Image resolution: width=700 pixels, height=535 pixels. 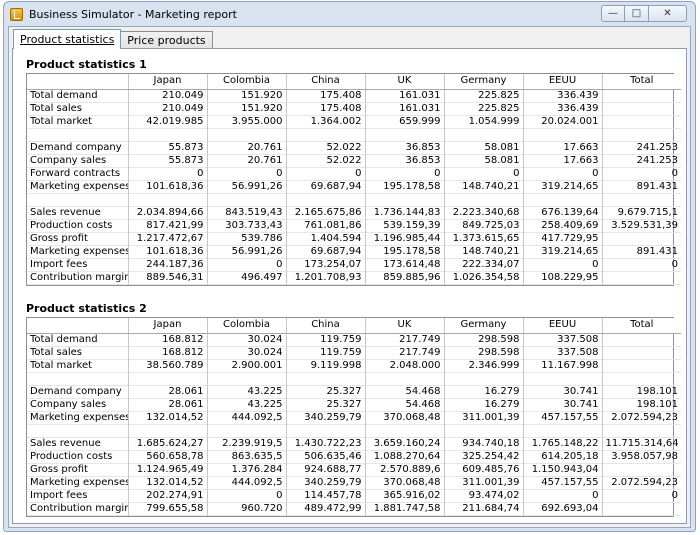 What do you see at coordinates (247, 238) in the screenshot?
I see `table-cell: 539.786` at bounding box center [247, 238].